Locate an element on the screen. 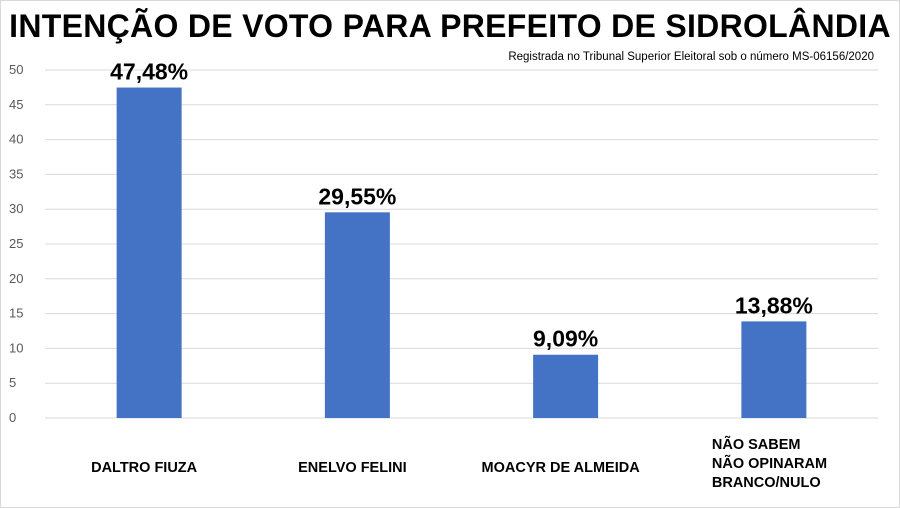 The image size is (900, 508). y-tick-label: 30 is located at coordinates (16, 208).